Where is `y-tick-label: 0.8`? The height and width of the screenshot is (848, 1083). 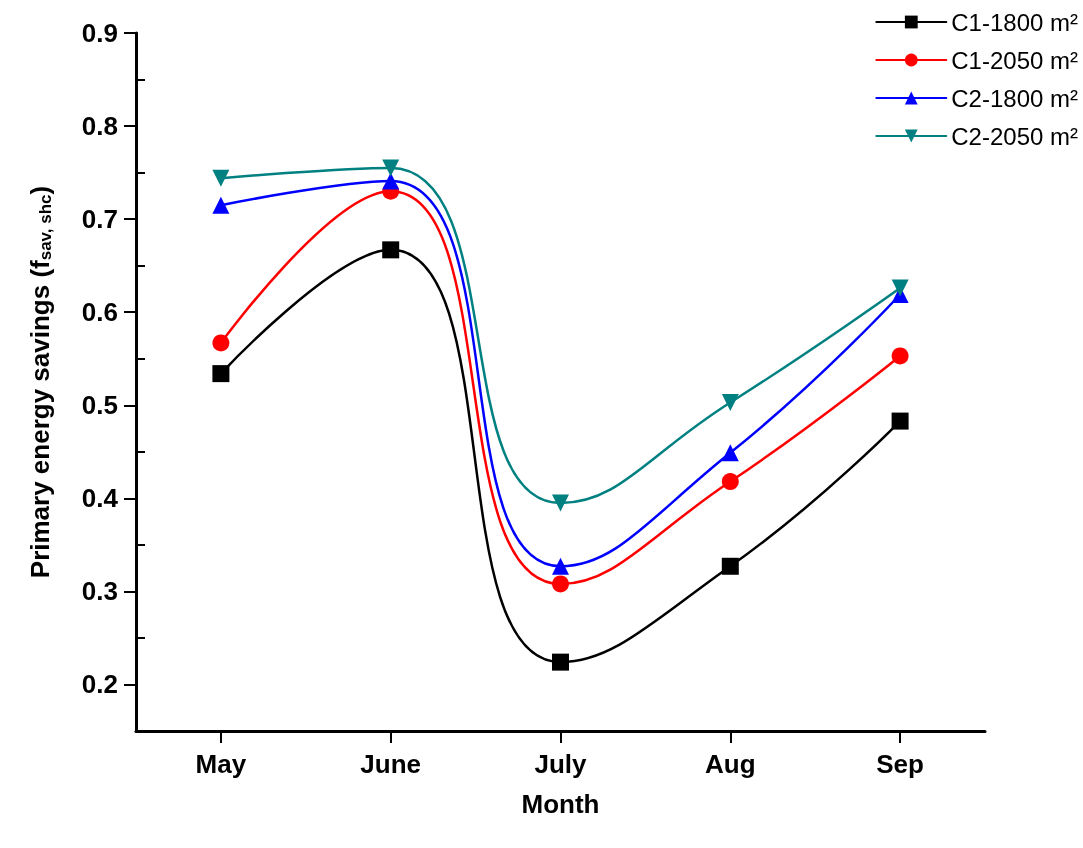
y-tick-label: 0.8 is located at coordinates (99, 126).